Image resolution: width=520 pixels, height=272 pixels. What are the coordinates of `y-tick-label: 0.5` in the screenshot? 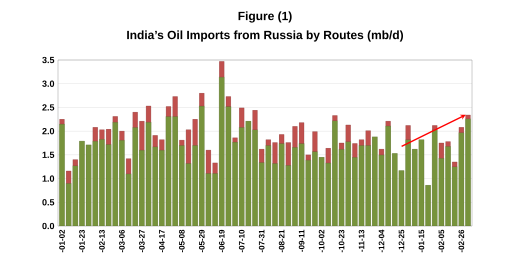 It's located at (48, 202).